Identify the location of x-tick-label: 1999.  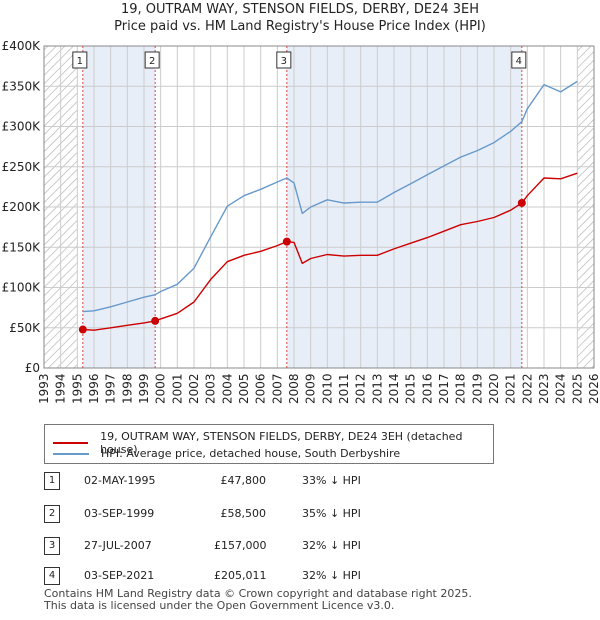
(144, 388).